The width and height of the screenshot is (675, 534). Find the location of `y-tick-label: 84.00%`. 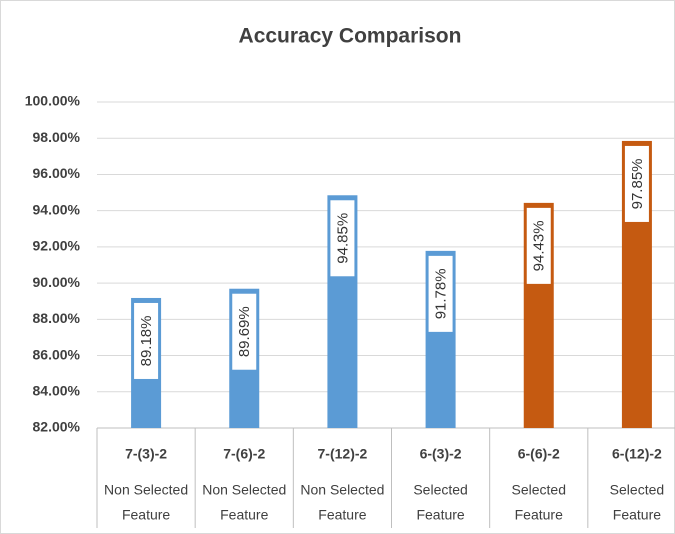

y-tick-label: 84.00% is located at coordinates (57, 390).